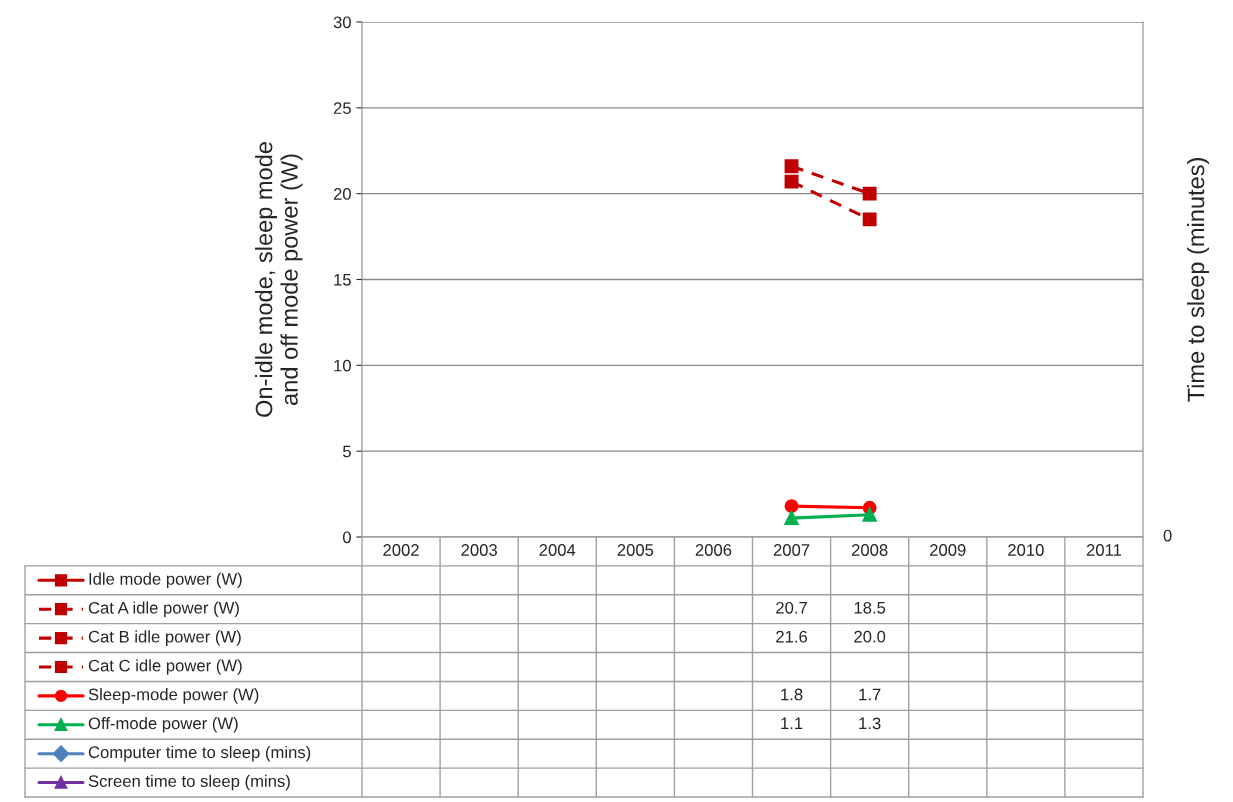 Image resolution: width=1233 pixels, height=802 pixels. I want to click on x-tick-label: 2007, so click(791, 550).